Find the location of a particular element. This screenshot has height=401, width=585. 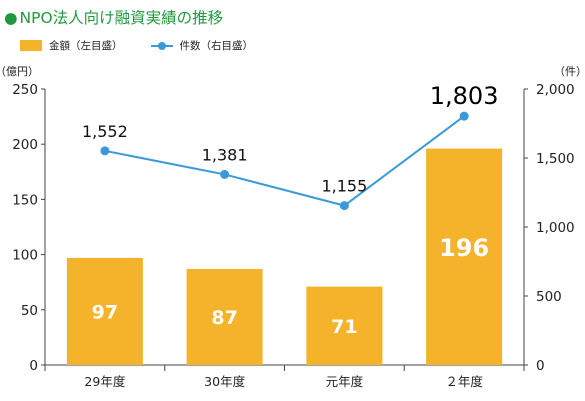

line-value-label: 1,155 is located at coordinates (344, 186).